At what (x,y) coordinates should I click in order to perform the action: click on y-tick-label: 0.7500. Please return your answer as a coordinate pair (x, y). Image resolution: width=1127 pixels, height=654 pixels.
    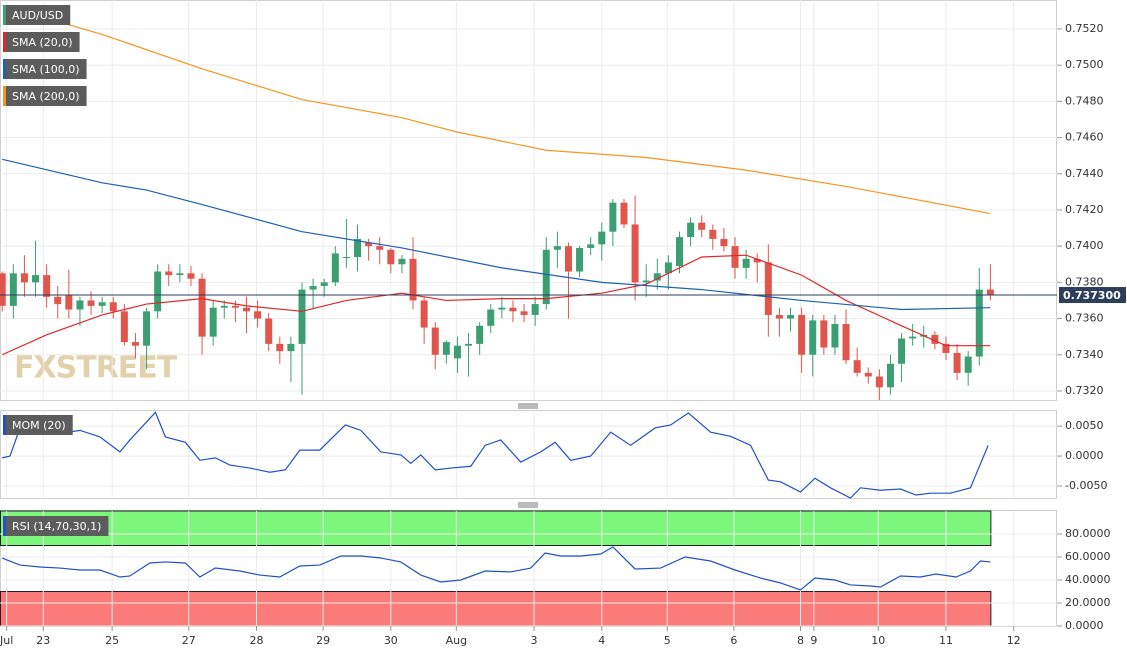
    Looking at the image, I should click on (1084, 64).